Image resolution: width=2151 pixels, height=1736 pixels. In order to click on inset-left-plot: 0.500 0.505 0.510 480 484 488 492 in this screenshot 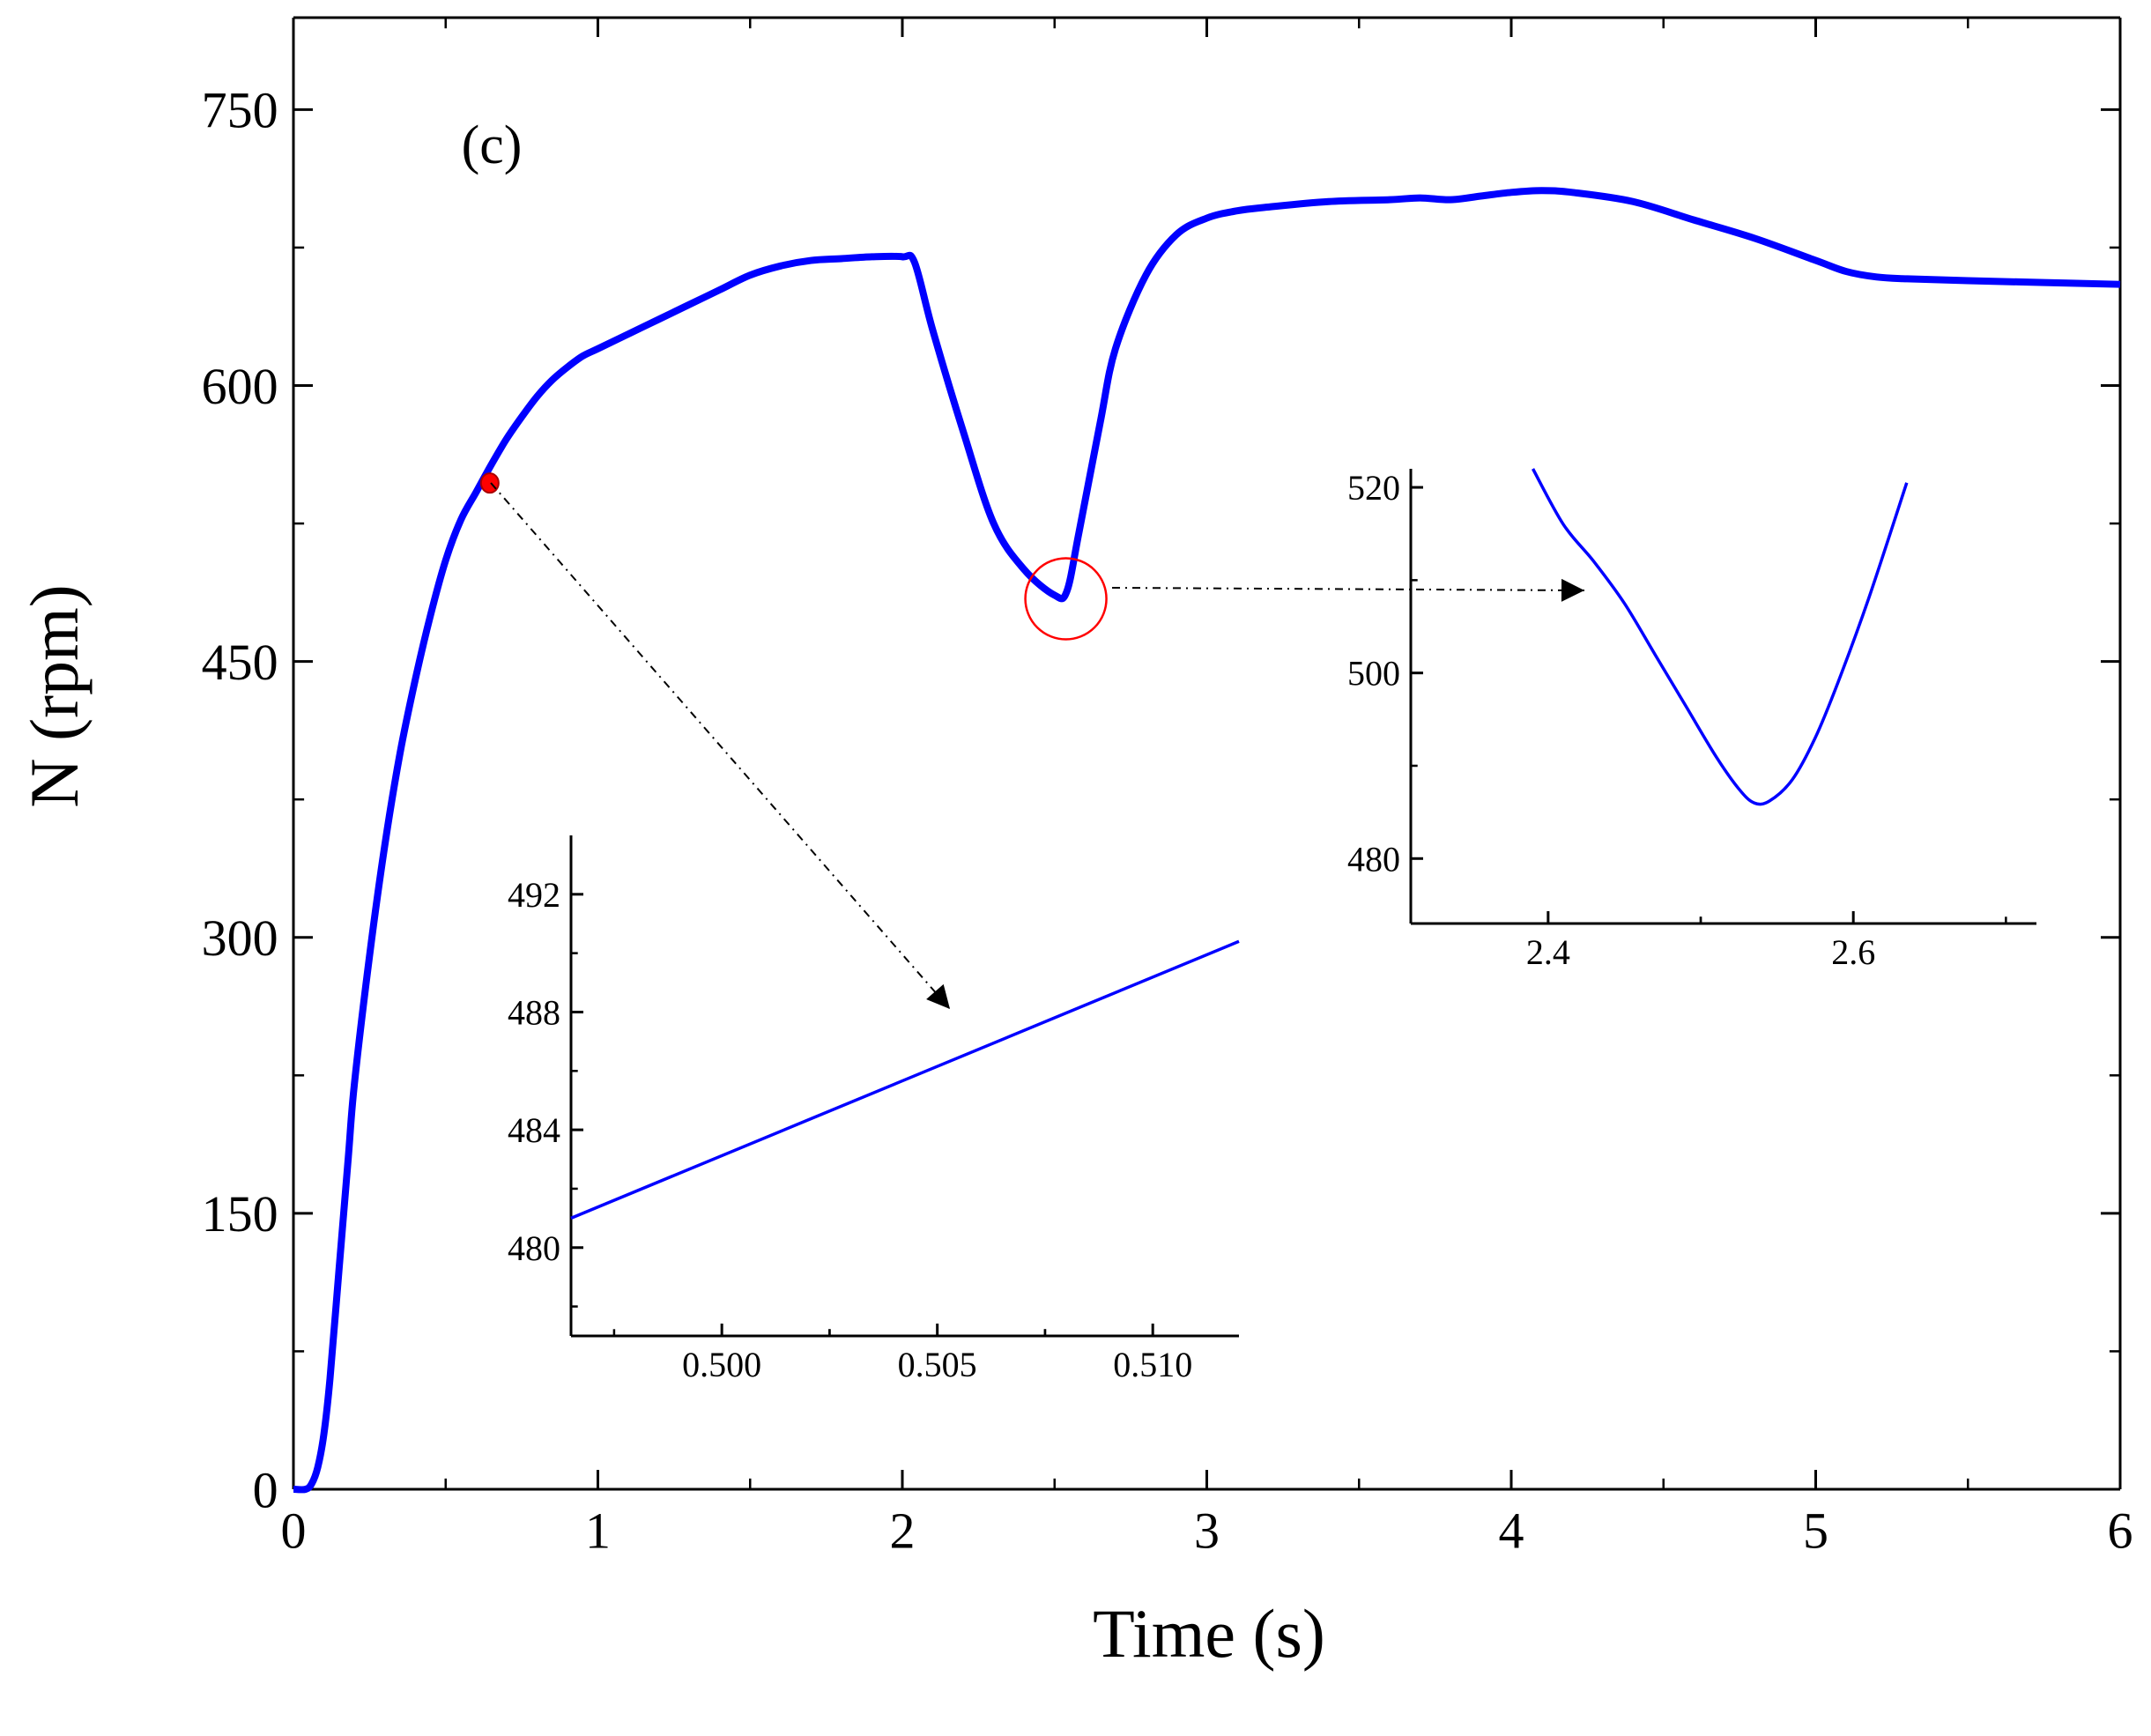, I will do `click(874, 1109)`.